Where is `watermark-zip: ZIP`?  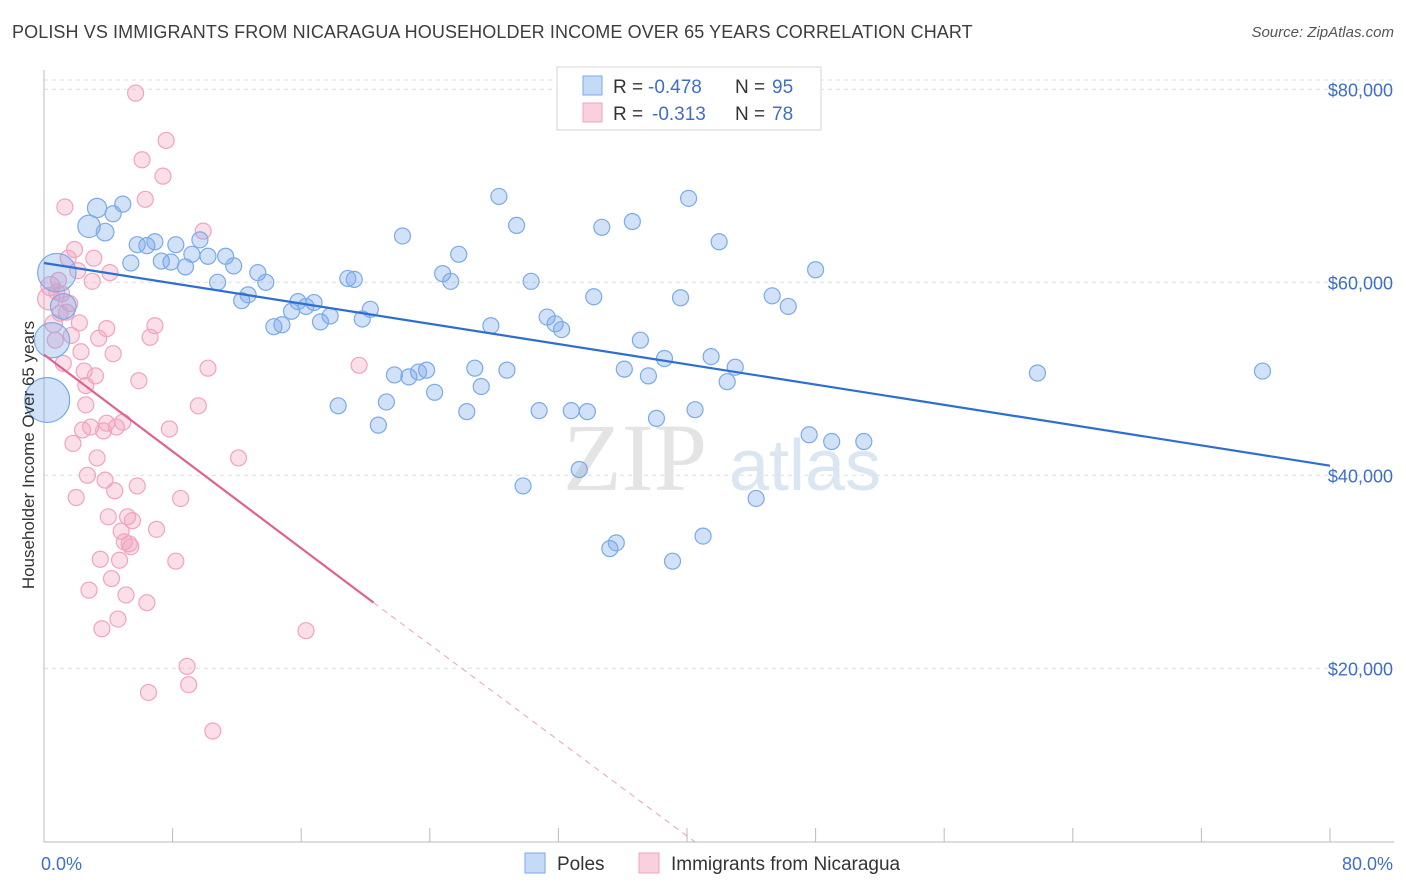
watermark-zip: ZIP is located at coordinates (635, 457).